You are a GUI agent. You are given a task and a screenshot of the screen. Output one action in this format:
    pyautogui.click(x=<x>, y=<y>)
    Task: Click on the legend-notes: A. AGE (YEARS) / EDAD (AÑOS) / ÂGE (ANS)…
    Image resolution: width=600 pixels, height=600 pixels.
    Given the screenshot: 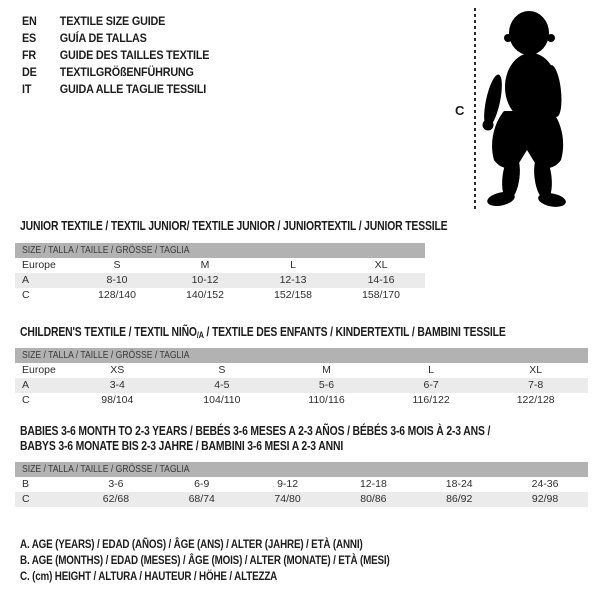 What is the action you would take?
    pyautogui.click(x=245, y=560)
    